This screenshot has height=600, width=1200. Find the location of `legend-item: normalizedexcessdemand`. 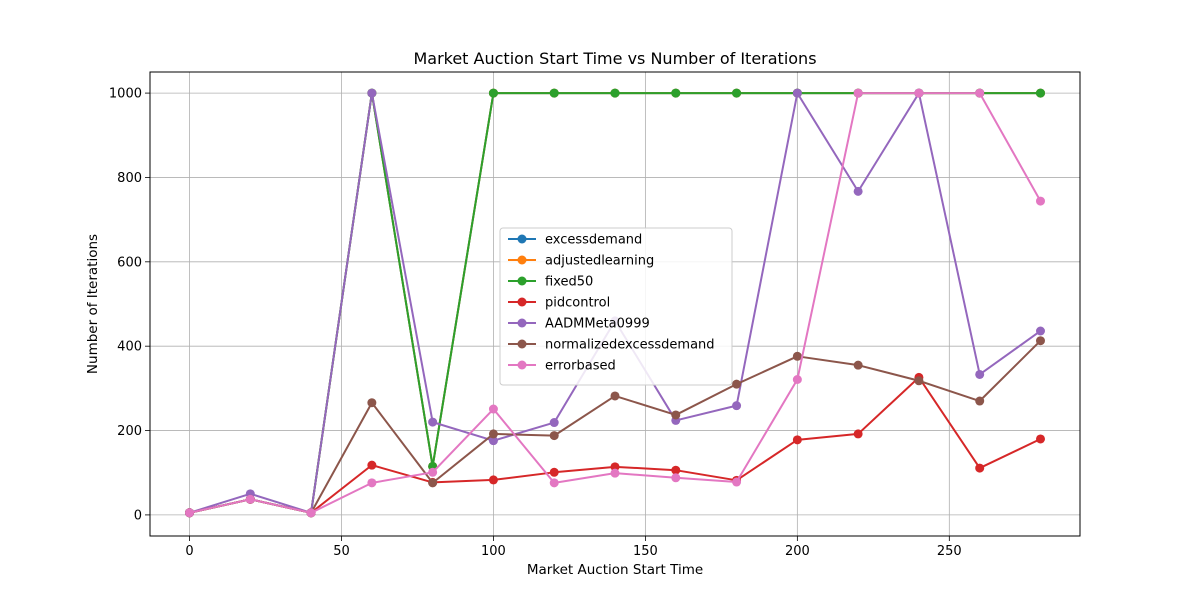

legend-item: normalizedexcessdemand is located at coordinates (611, 345).